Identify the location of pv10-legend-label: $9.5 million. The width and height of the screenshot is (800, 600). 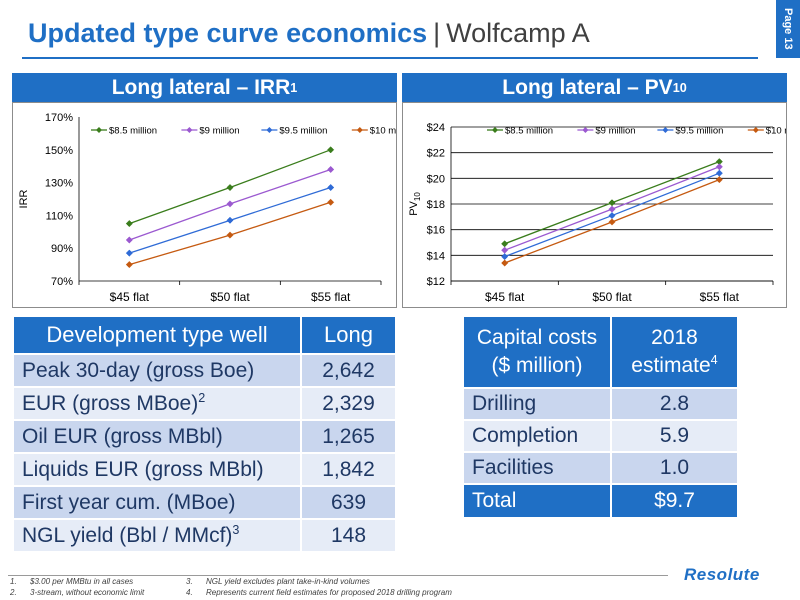
(699, 131).